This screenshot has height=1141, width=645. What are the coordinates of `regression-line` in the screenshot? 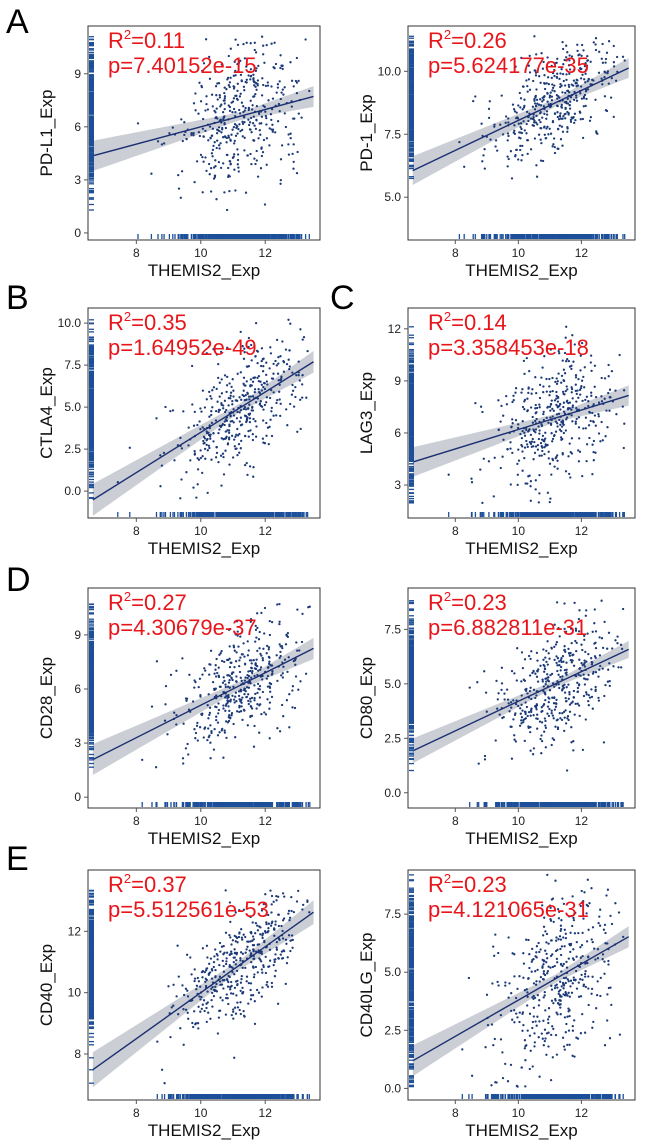 It's located at (520, 428).